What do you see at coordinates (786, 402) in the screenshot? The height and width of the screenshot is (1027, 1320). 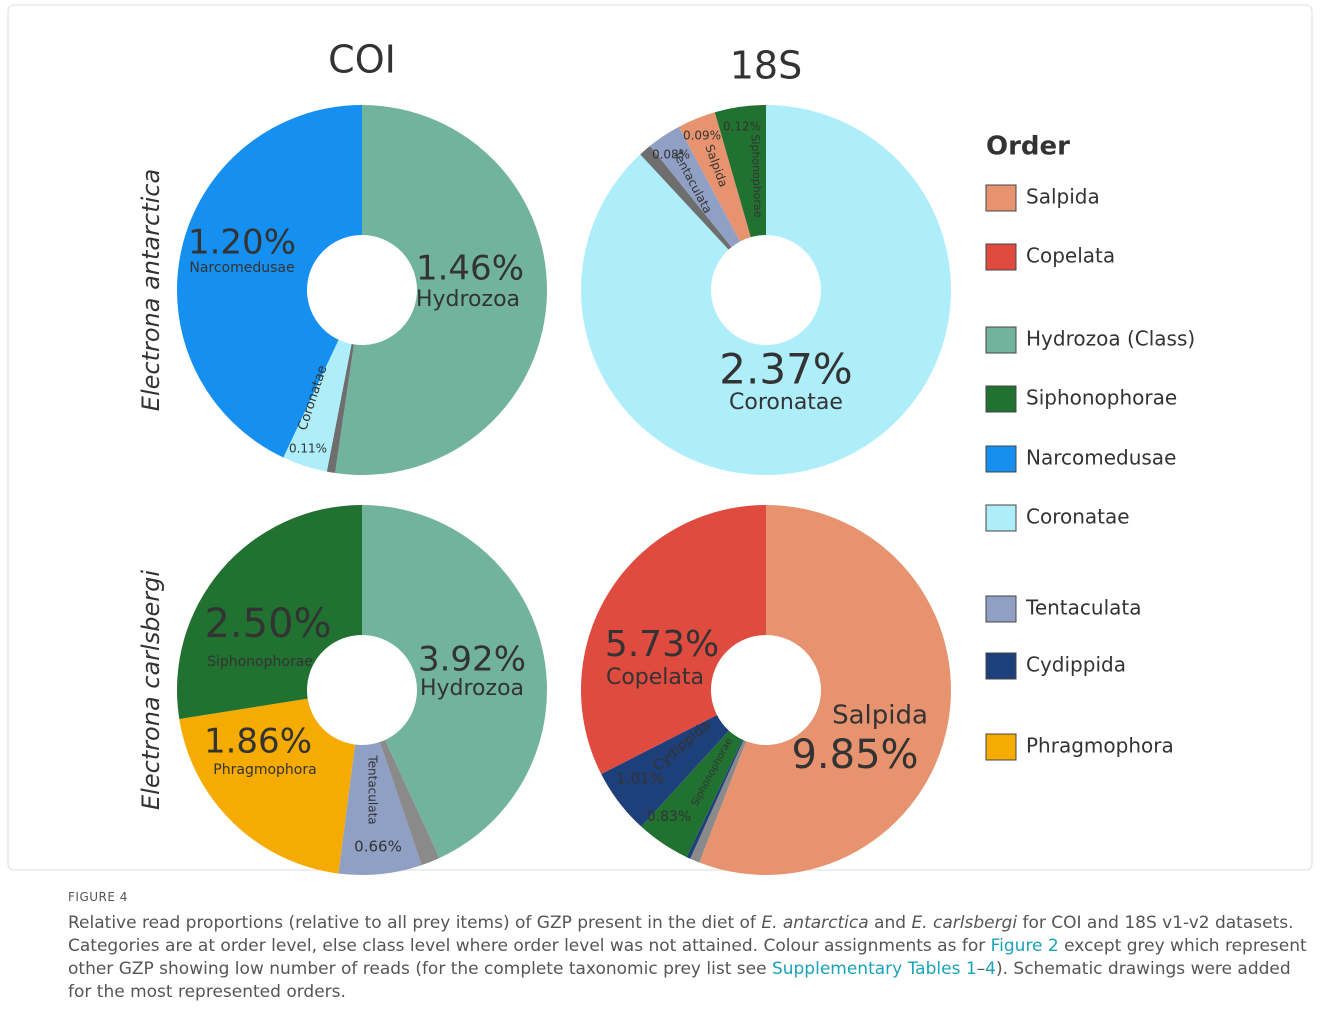 I see `slice-name: Coronatae` at bounding box center [786, 402].